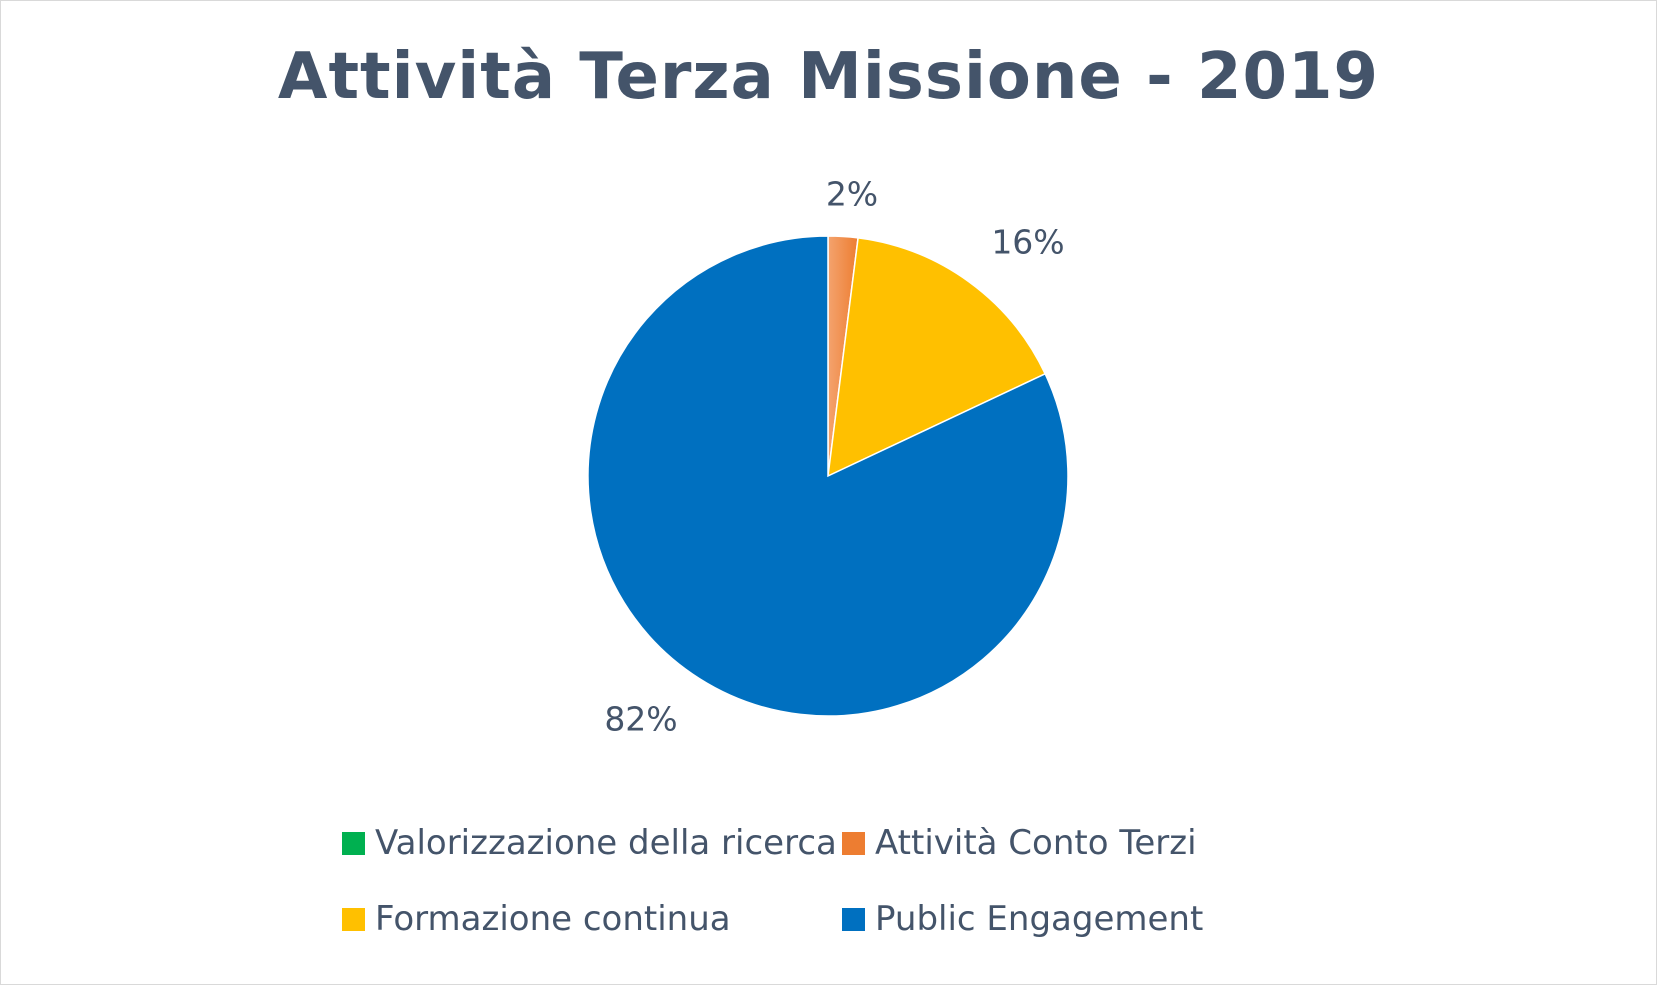 The image size is (1657, 985). I want to click on legend-item-public-engagement: Public Engagement, so click(1022, 919).